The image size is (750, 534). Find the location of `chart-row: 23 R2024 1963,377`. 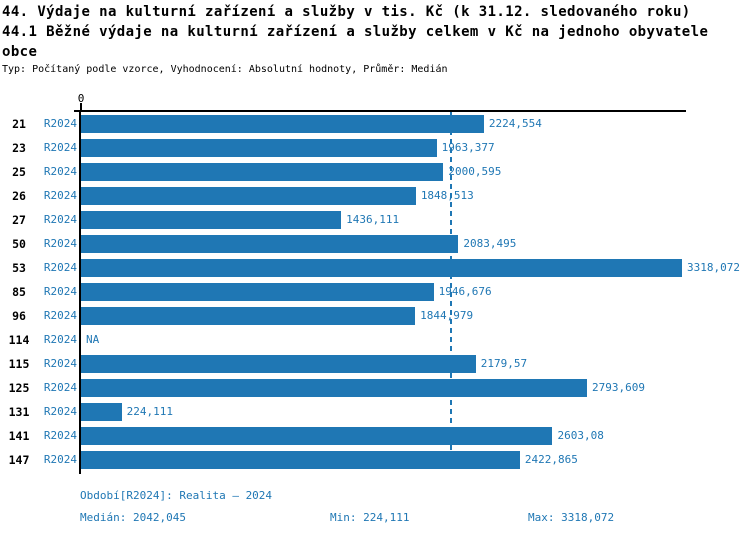

chart-row: 23 R2024 1963,377 is located at coordinates (375, 148).